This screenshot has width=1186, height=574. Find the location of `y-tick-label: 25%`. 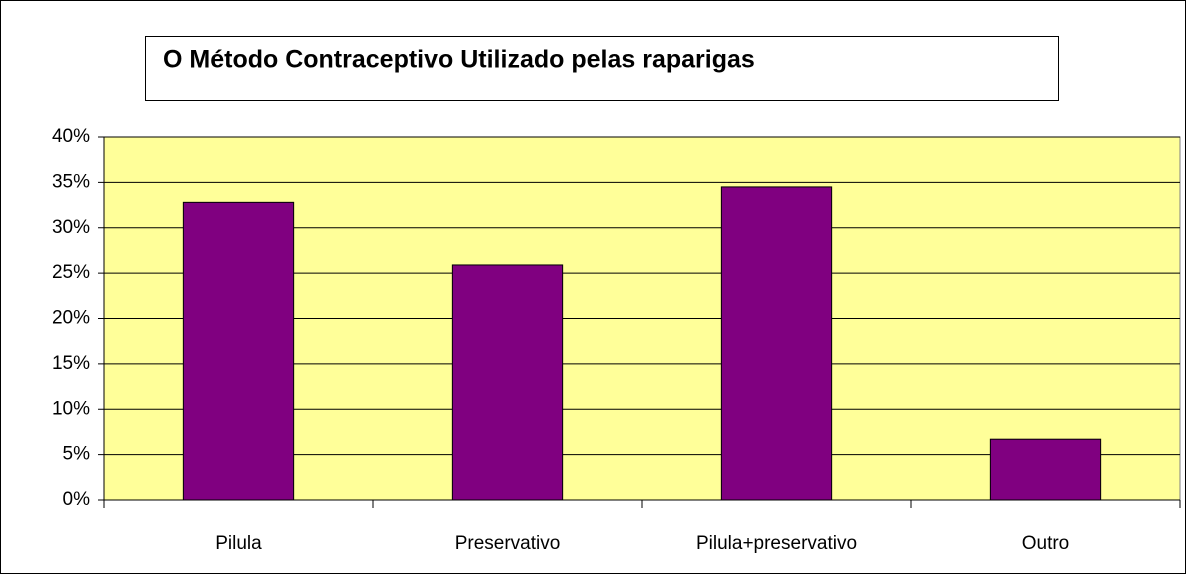

y-tick-label: 25% is located at coordinates (71, 272).